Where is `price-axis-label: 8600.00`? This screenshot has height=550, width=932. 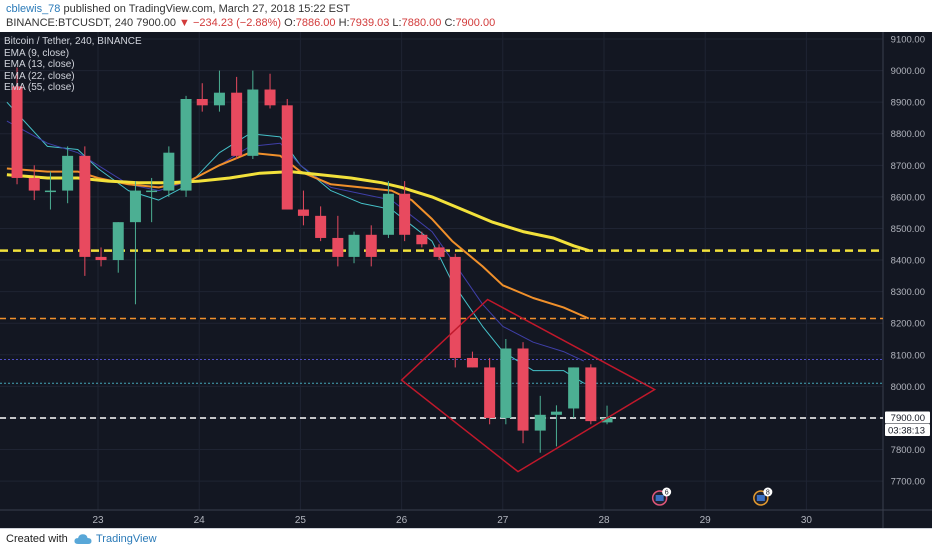
price-axis-label: 8600.00 is located at coordinates (908, 197).